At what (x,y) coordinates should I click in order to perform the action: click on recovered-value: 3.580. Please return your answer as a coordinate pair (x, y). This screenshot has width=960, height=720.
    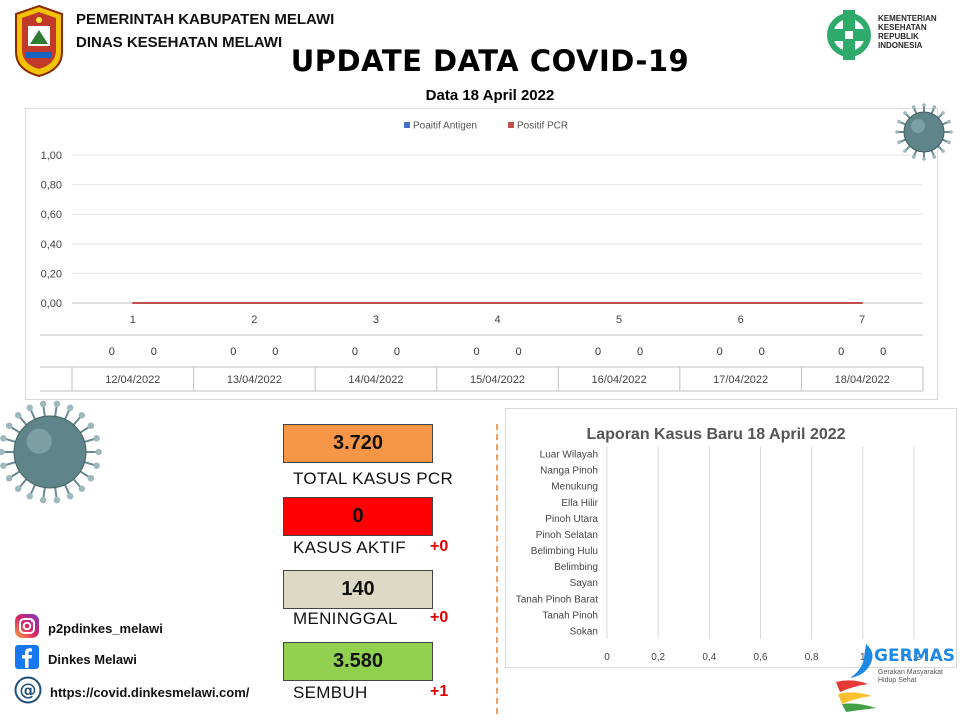
    Looking at the image, I should click on (358, 661).